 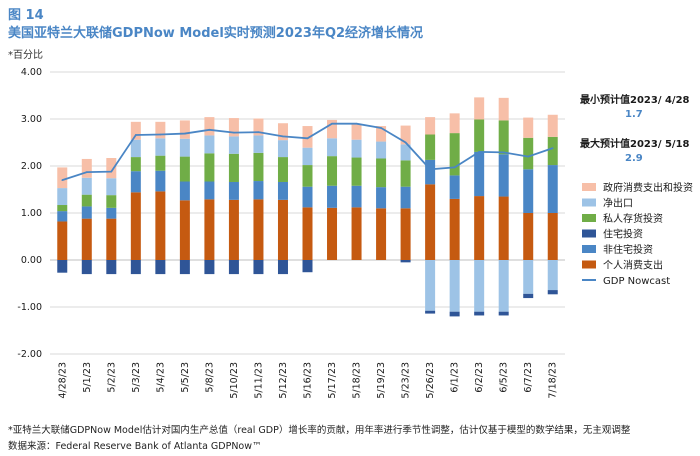 I want to click on legend-label: 政府消费支出和投资, so click(x=648, y=187).